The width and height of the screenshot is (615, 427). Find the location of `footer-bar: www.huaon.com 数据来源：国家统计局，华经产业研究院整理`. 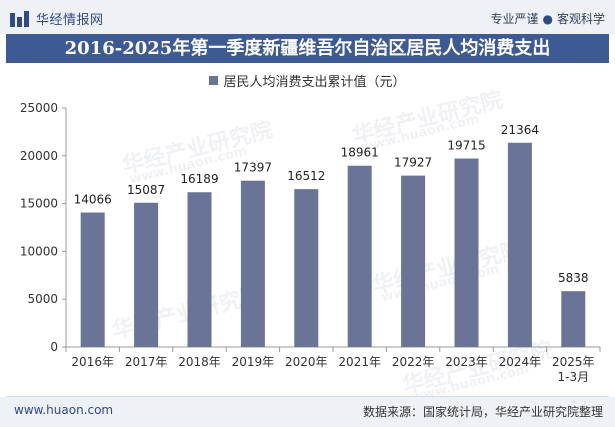

footer-bar: www.huaon.com 数据来源：国家统计局，华经产业研究院整理 is located at coordinates (307, 412).